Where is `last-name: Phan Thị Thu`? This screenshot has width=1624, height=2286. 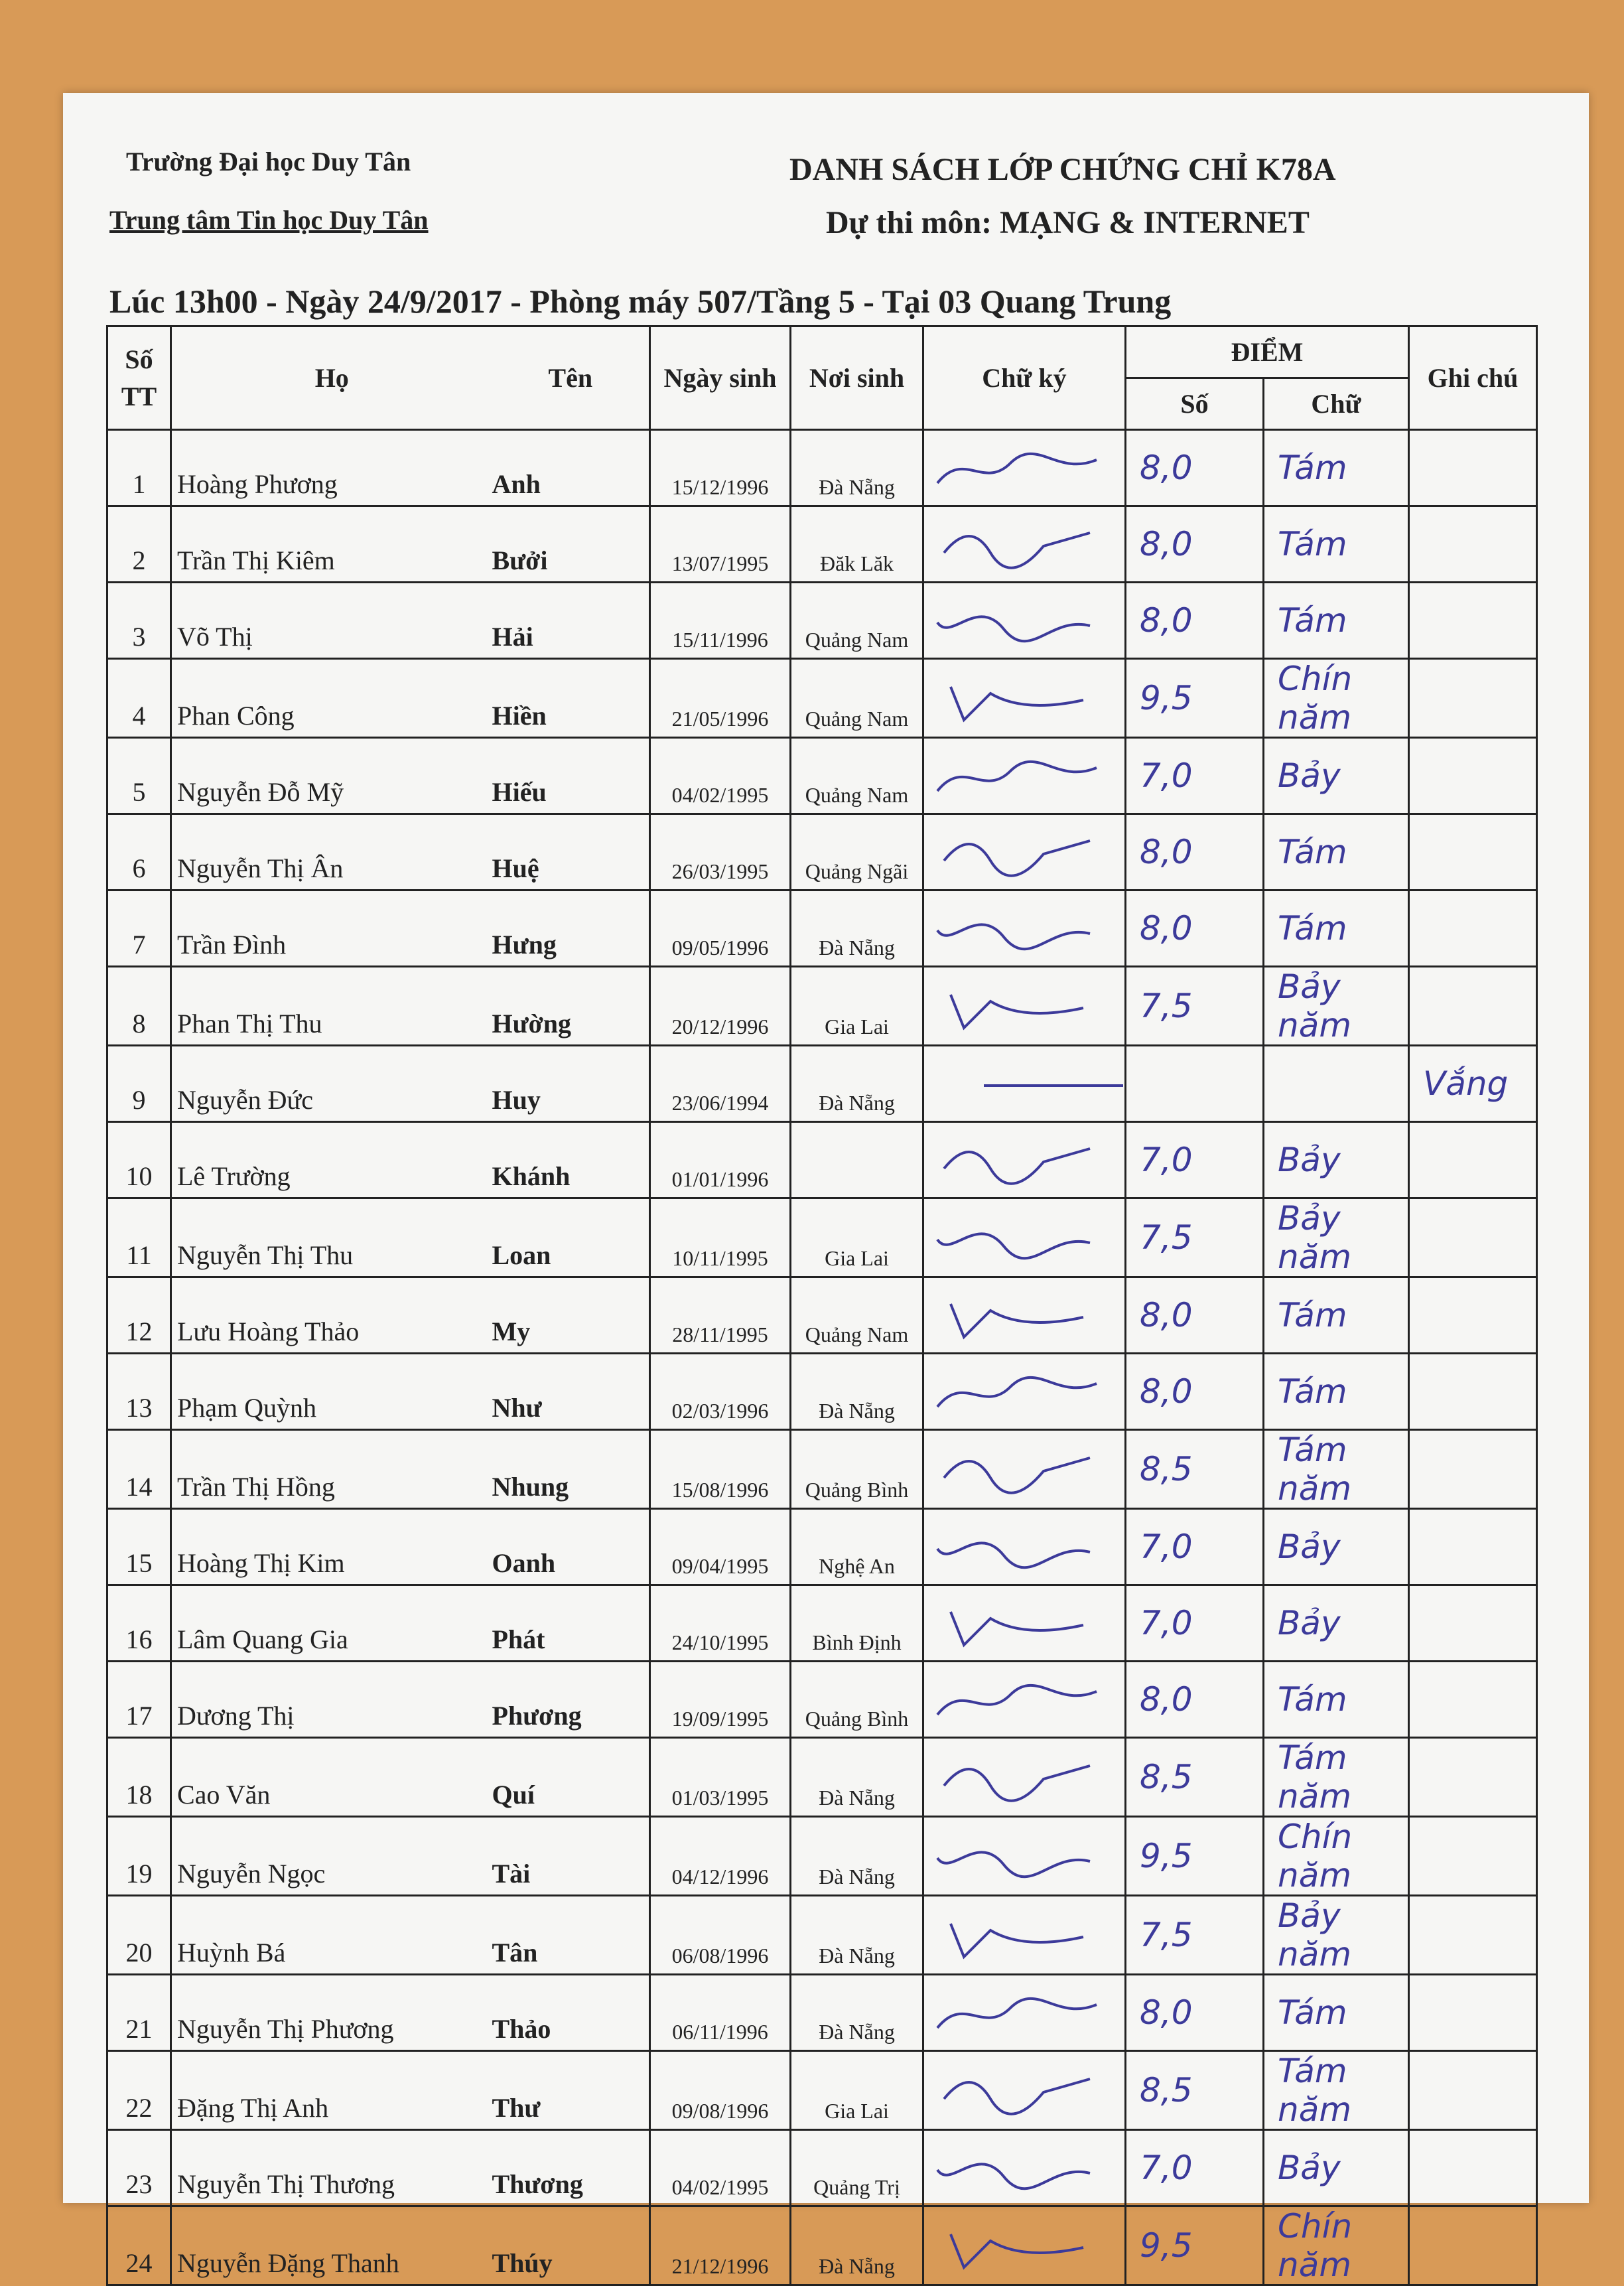 last-name: Phan Thị Thu is located at coordinates (331, 1005).